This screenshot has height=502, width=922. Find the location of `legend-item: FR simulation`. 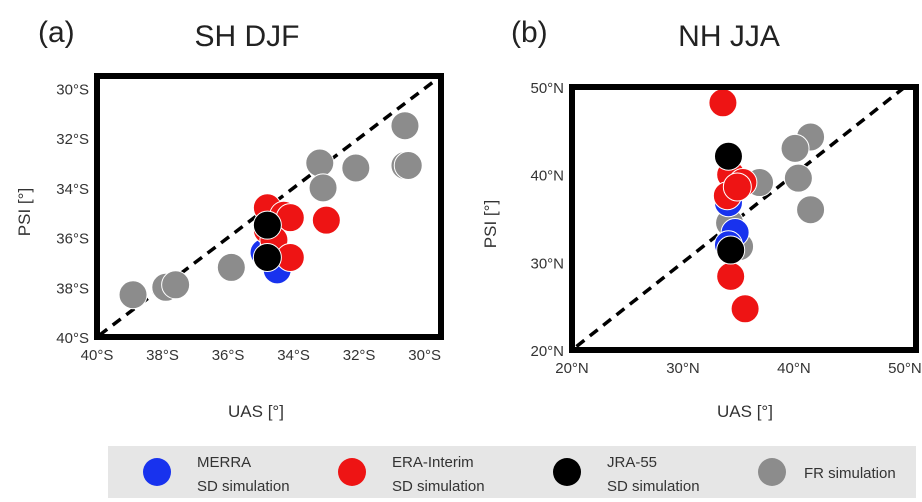

legend-item: FR simulation is located at coordinates (827, 472).